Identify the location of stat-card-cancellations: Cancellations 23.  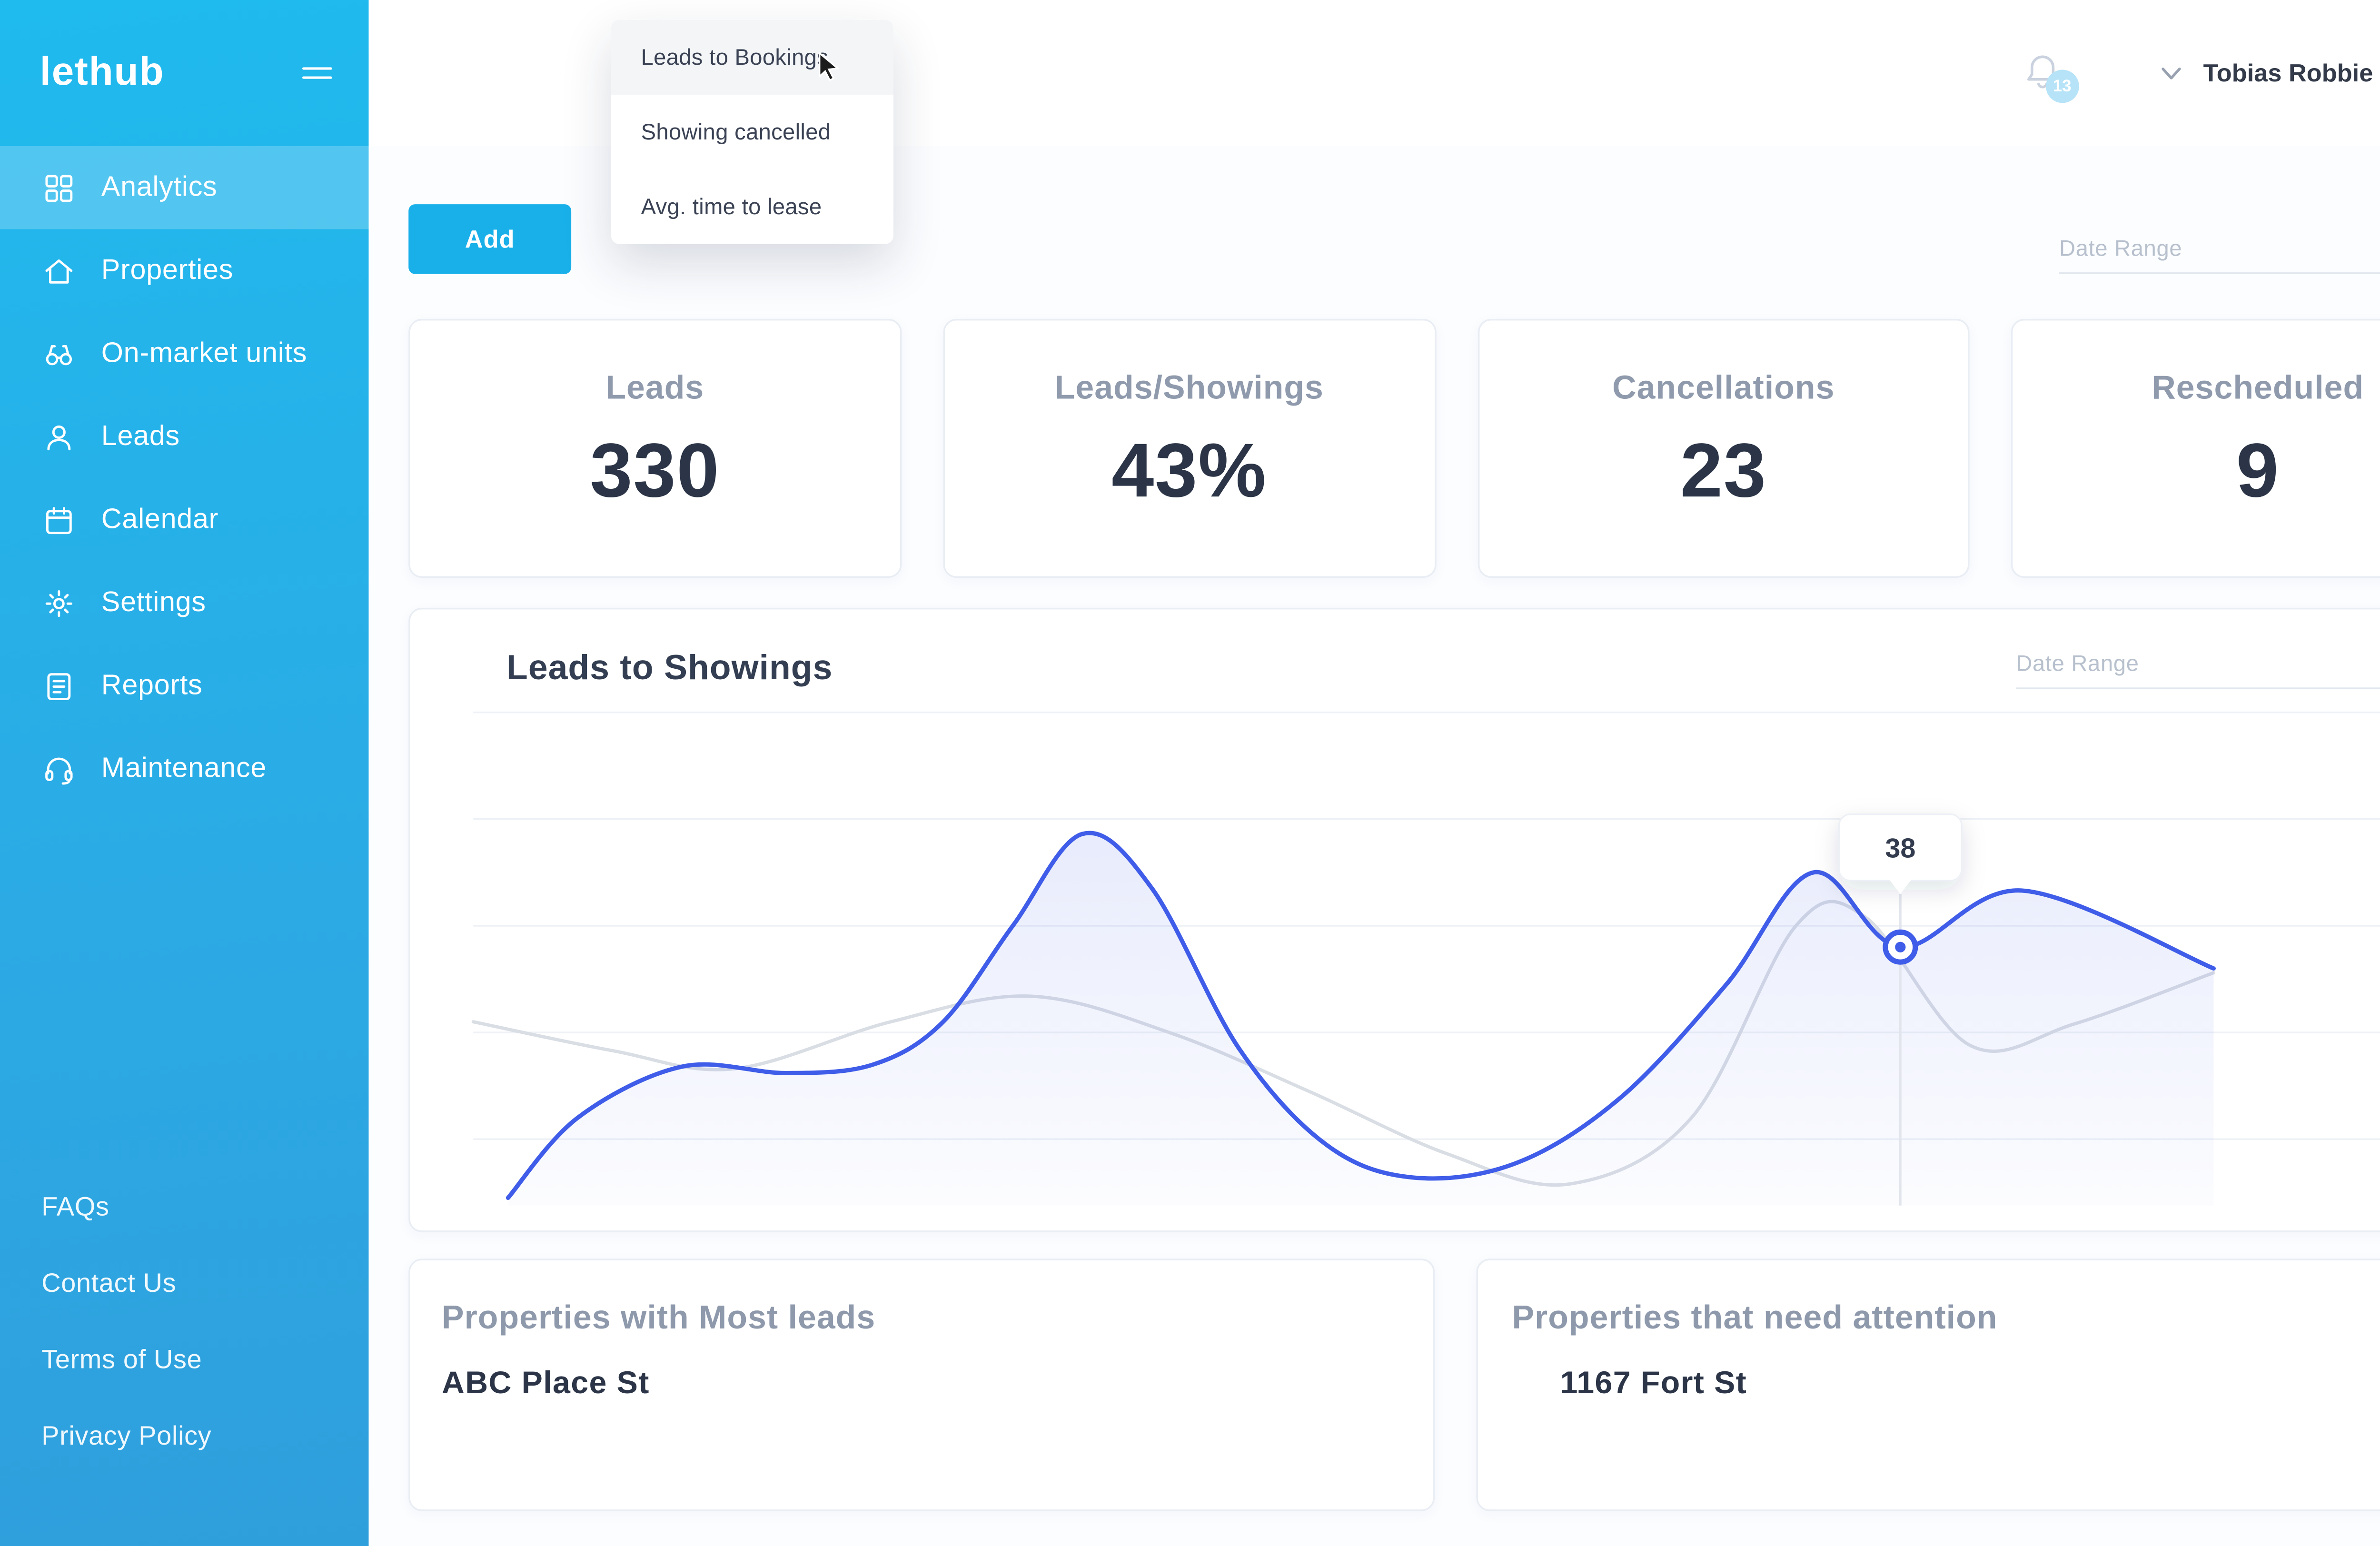
(1723, 448).